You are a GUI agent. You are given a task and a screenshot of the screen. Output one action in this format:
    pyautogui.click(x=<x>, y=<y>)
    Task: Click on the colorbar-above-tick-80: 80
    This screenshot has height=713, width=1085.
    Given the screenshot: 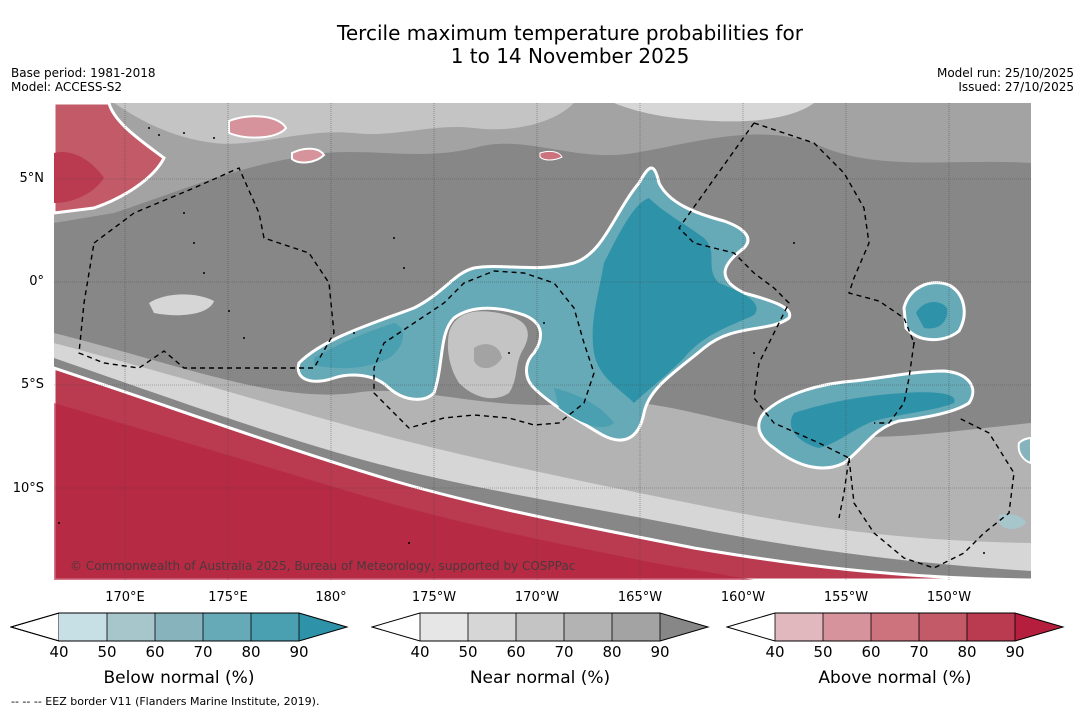 What is the action you would take?
    pyautogui.click(x=967, y=652)
    